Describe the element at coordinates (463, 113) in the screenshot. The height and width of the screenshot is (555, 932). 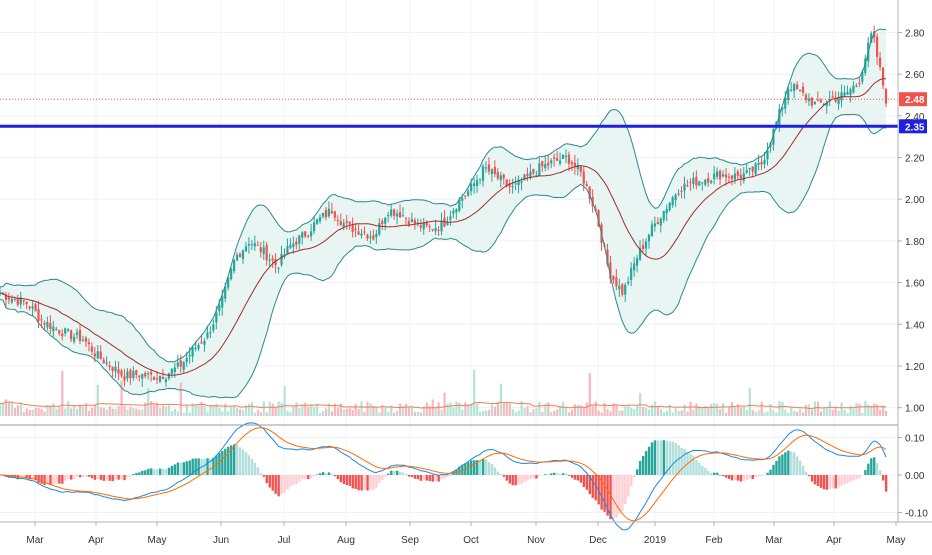
I see `horizontal-price-lines: 2.48 2.35` at that location.